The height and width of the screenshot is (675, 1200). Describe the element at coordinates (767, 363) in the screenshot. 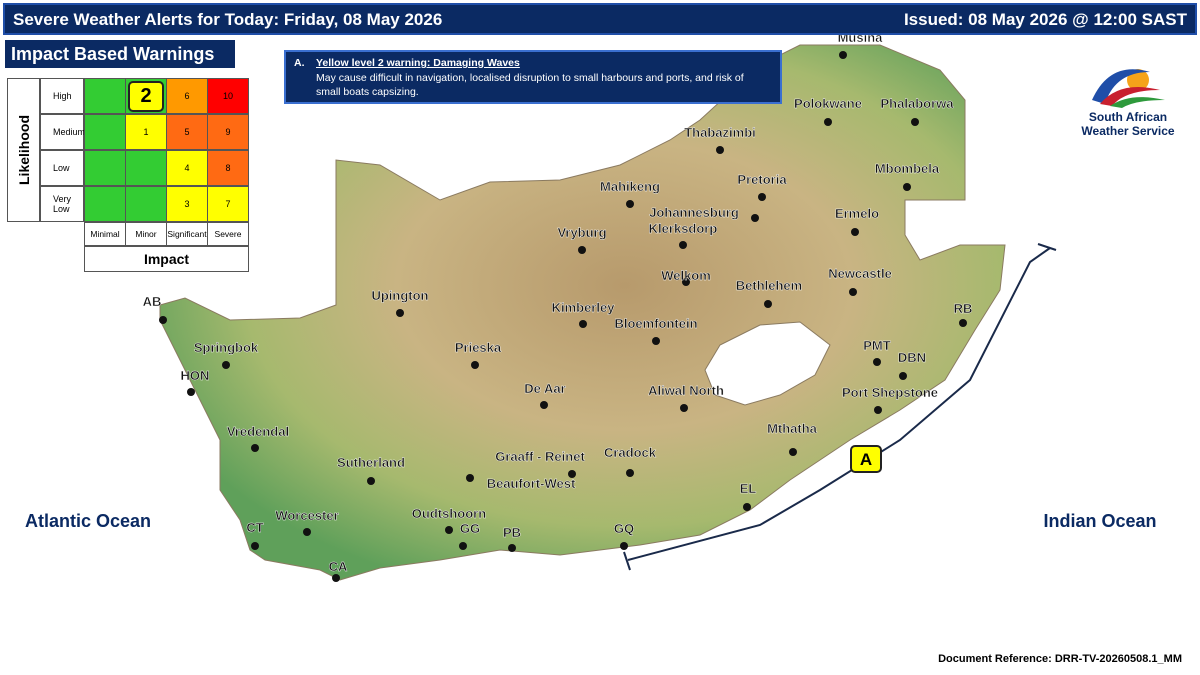

I see `lesotho` at that location.